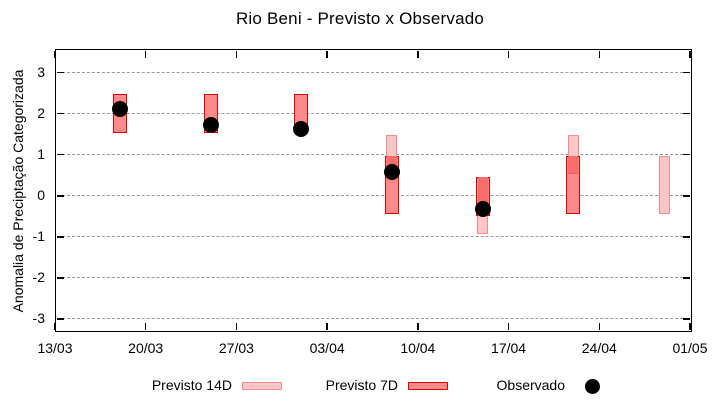 The width and height of the screenshot is (720, 400). I want to click on x-tick-label: 27/03, so click(236, 348).